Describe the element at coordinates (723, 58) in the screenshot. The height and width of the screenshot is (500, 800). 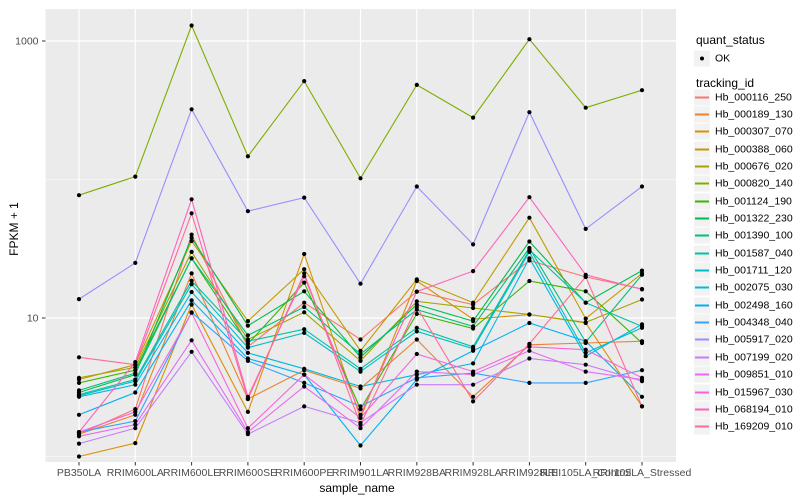
I see `legend-entry-label: OK` at that location.